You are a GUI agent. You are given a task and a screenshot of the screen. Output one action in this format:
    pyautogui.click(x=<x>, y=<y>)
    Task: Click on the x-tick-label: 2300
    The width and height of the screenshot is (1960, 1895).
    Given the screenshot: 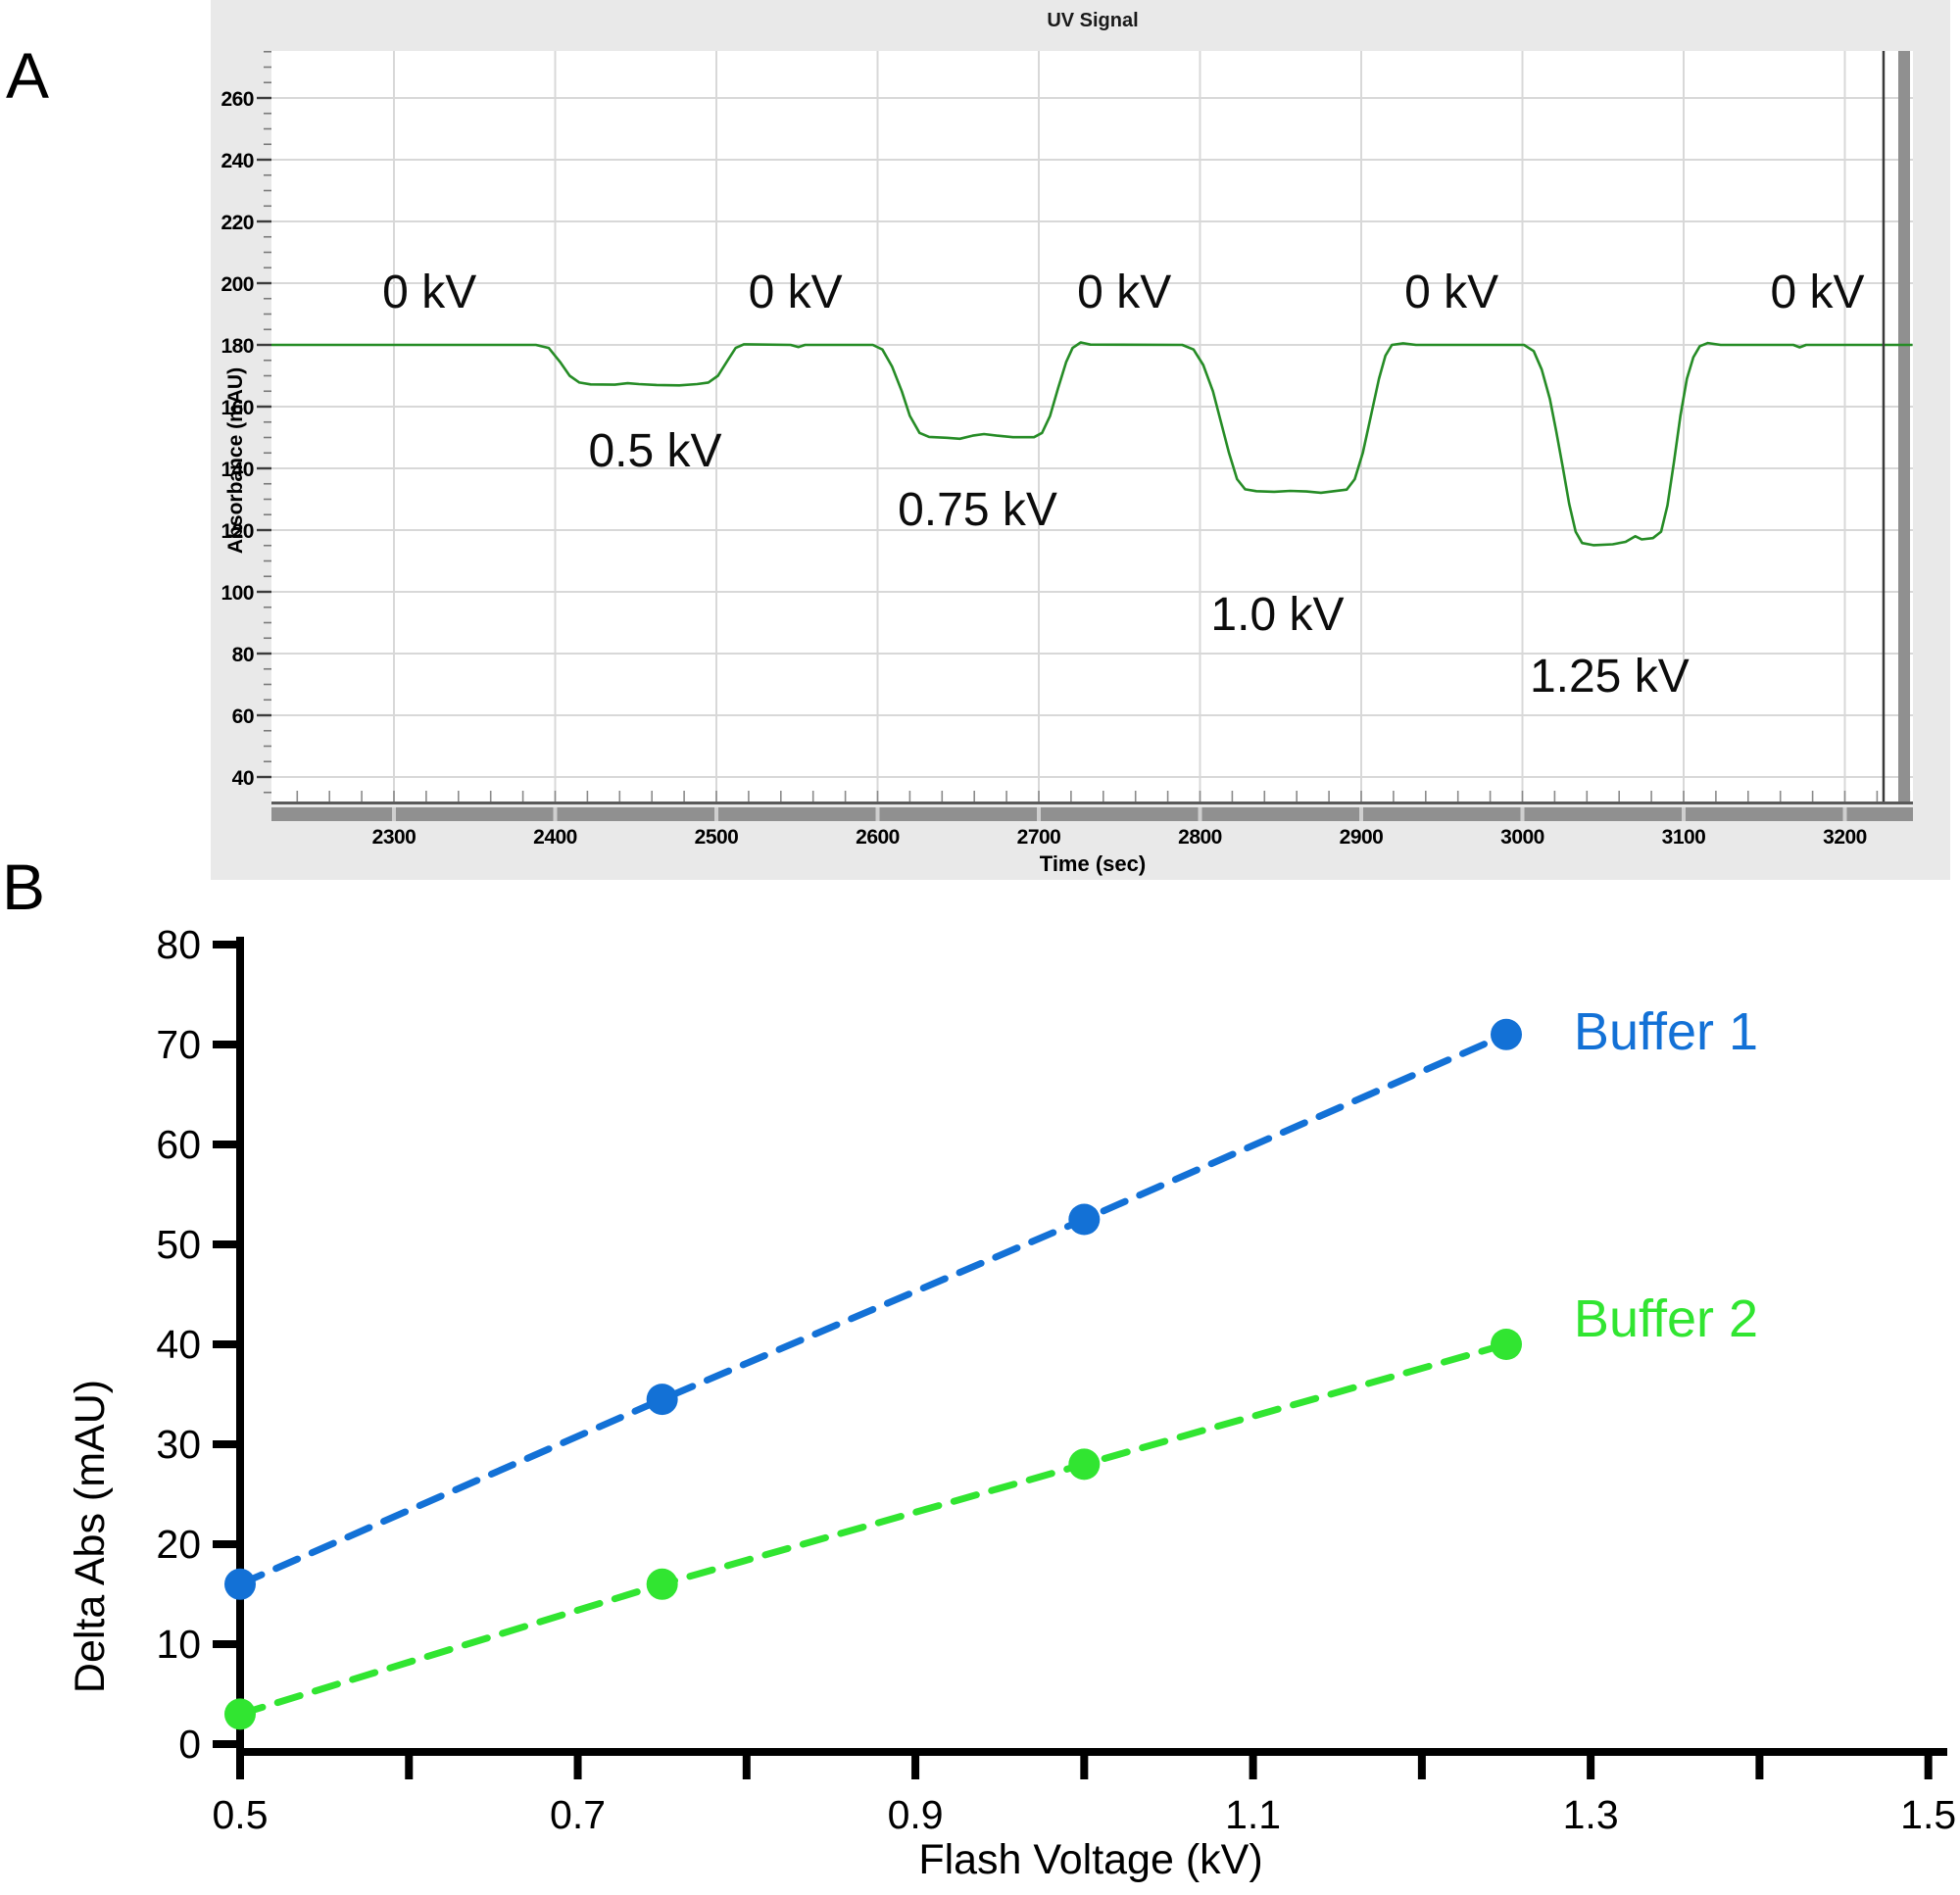 What is the action you would take?
    pyautogui.click(x=394, y=838)
    